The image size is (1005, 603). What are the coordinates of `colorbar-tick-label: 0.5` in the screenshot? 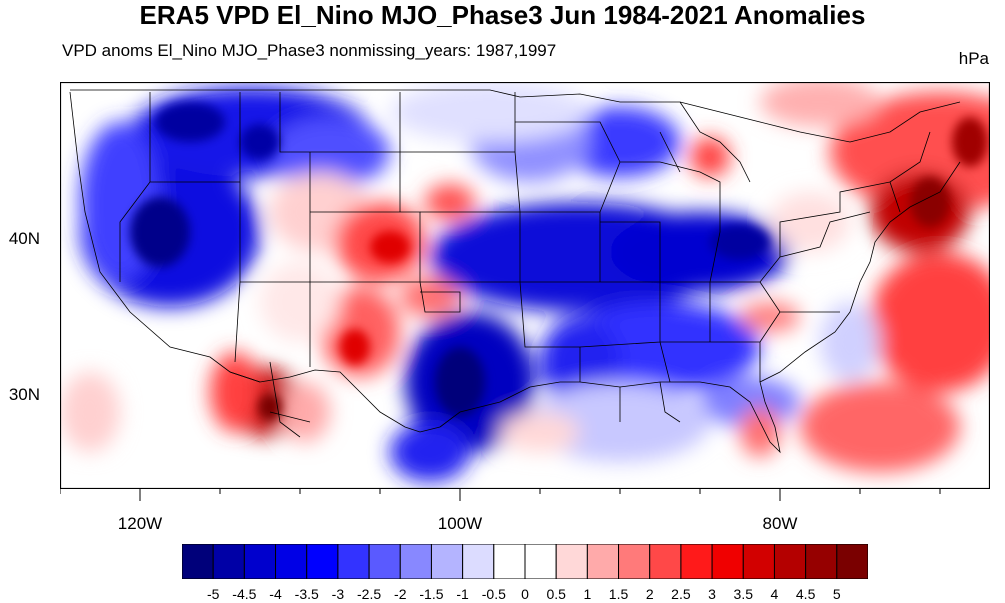 It's located at (556, 594).